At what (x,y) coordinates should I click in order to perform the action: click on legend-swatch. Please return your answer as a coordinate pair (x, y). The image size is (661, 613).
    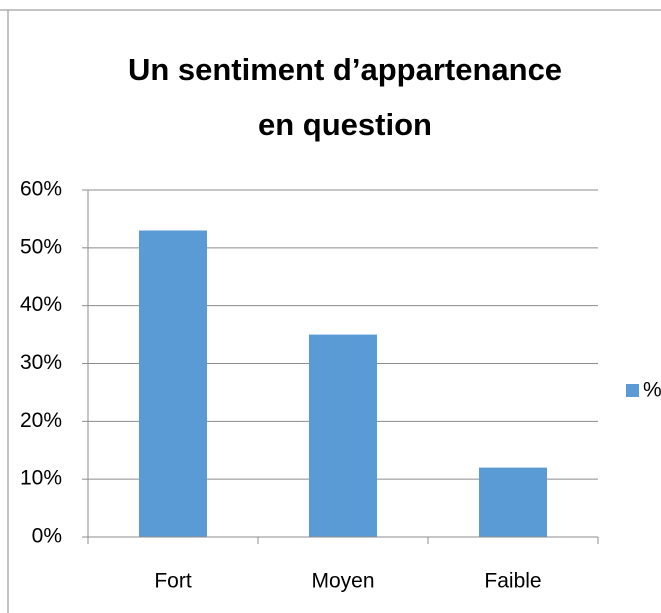
    Looking at the image, I should click on (632, 390).